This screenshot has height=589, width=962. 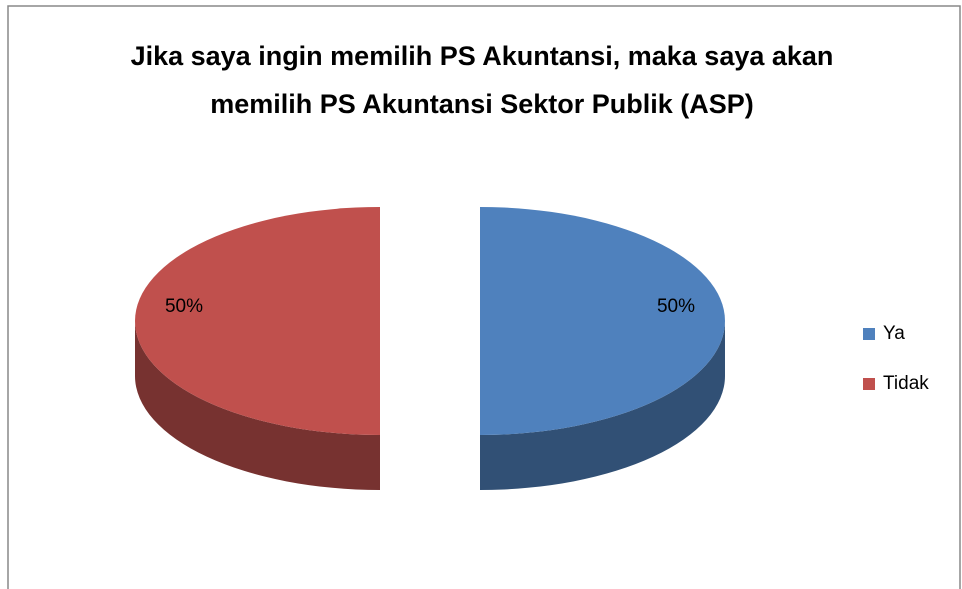 I want to click on legend-label: Tidak, so click(x=906, y=383).